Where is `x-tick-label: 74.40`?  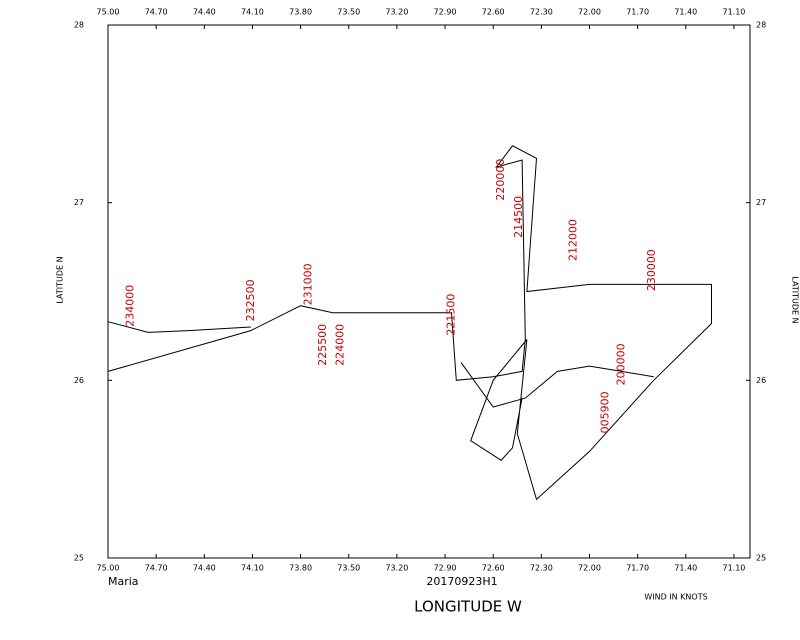 x-tick-label: 74.40 is located at coordinates (204, 568).